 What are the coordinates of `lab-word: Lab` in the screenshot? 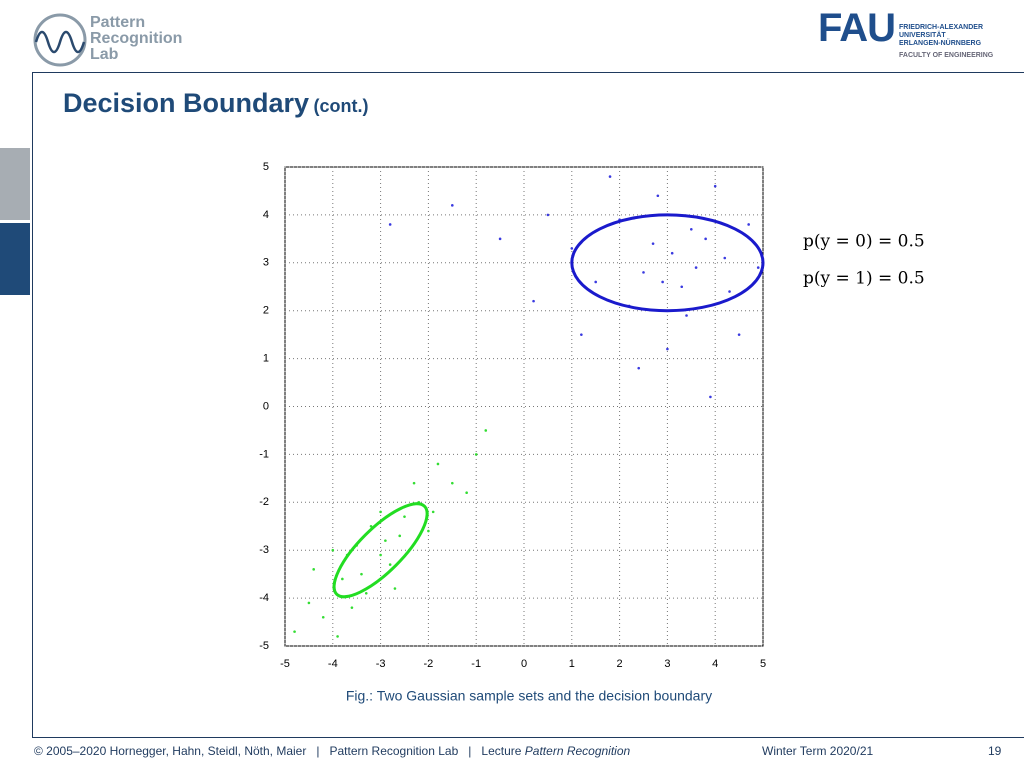 It's located at (104, 54).